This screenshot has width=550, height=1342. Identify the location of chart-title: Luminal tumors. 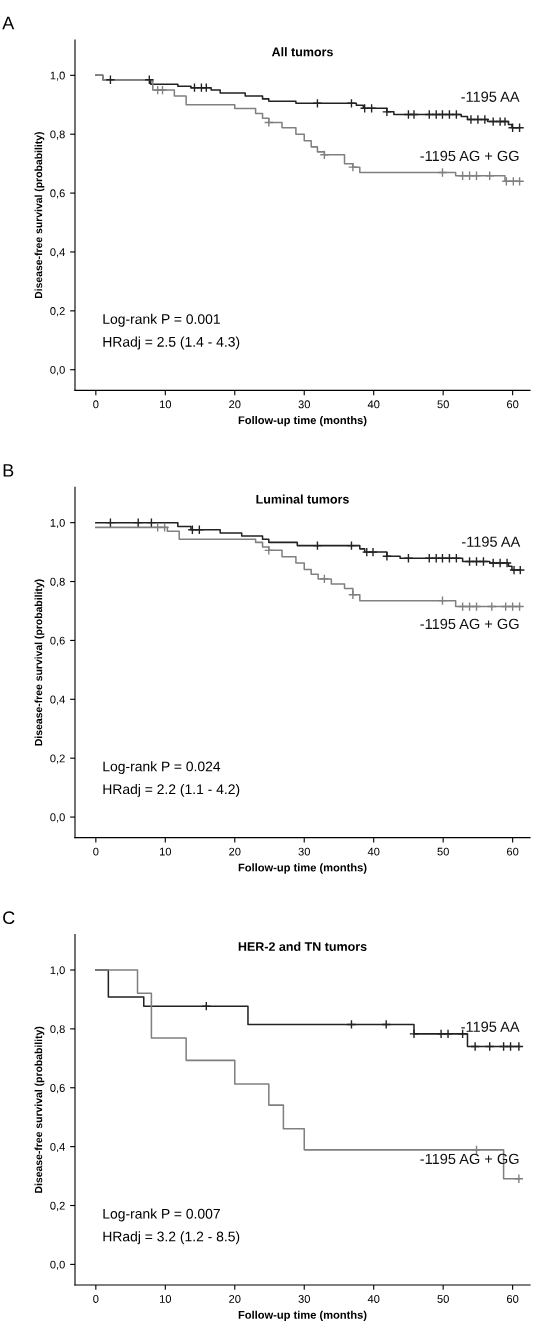
(302, 499).